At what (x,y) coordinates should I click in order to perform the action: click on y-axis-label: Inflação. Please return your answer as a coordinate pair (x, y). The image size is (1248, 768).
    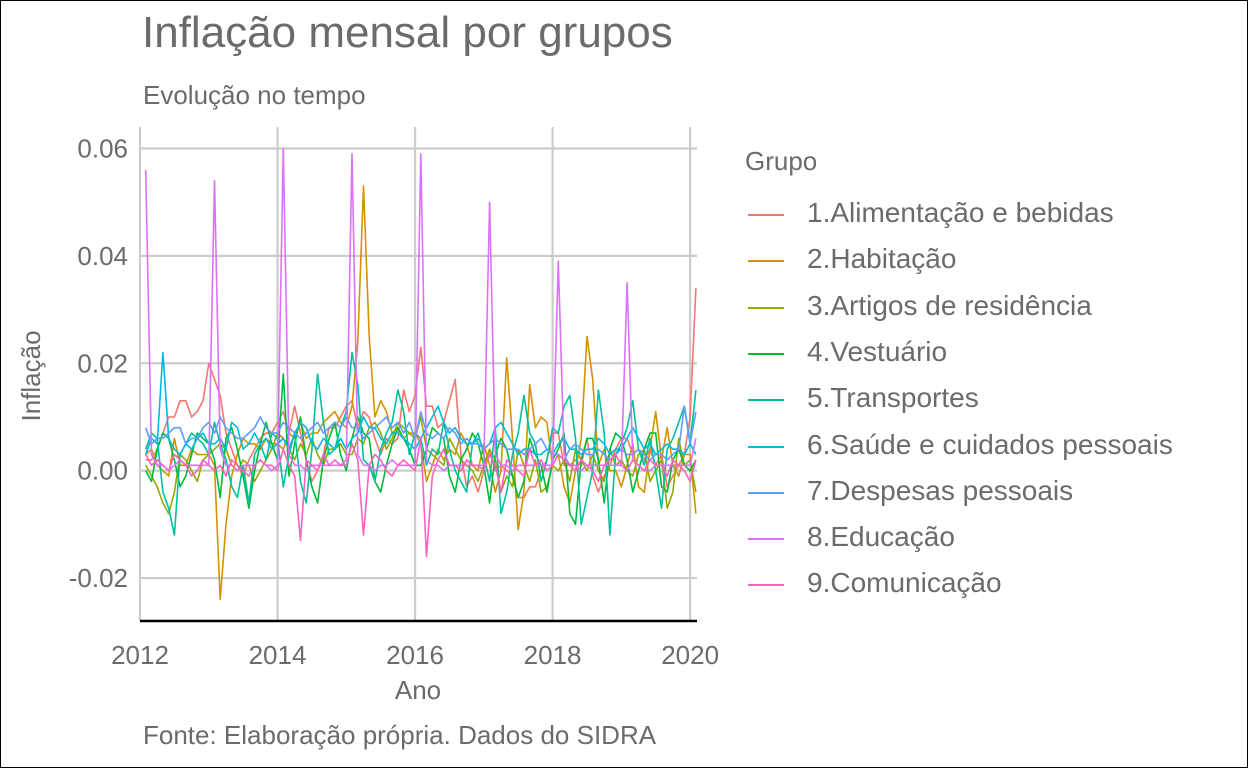
    Looking at the image, I should click on (31, 375).